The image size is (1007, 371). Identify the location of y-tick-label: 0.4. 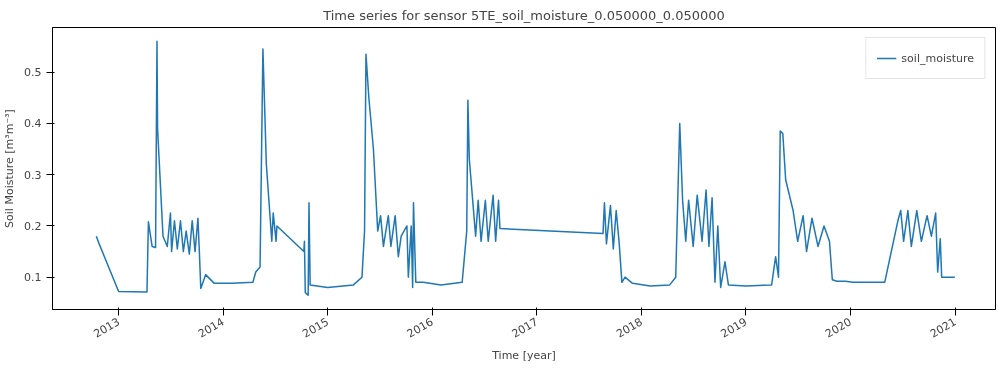
(33, 124).